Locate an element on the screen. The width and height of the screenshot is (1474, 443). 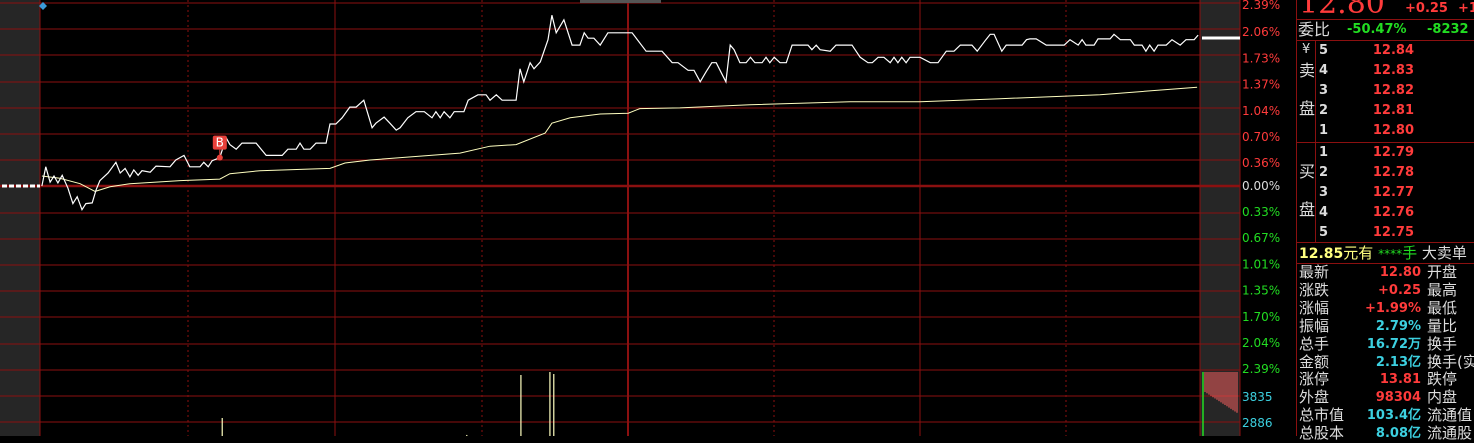
stat-value: 13.81 is located at coordinates (1400, 380).